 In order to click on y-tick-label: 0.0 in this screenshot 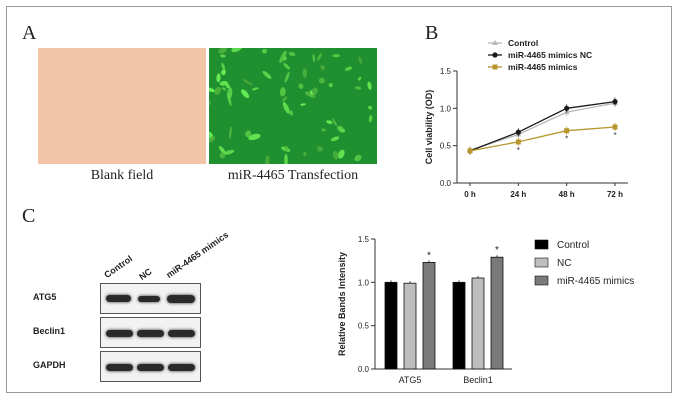, I will do `click(364, 369)`.